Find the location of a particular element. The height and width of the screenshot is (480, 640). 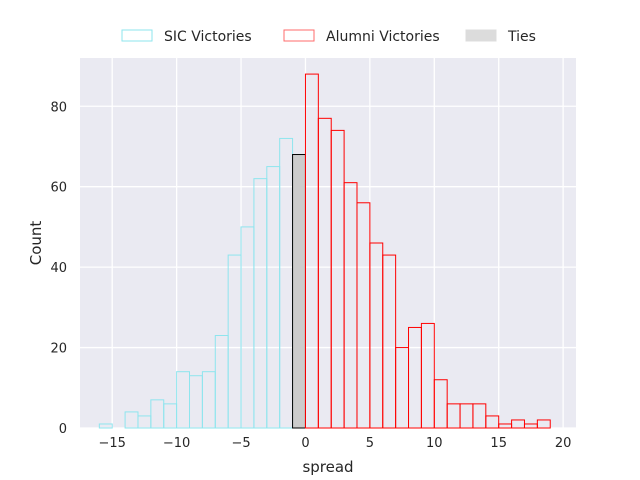

y-tick-labels: 0 20 40 60 80 is located at coordinates (58, 268).